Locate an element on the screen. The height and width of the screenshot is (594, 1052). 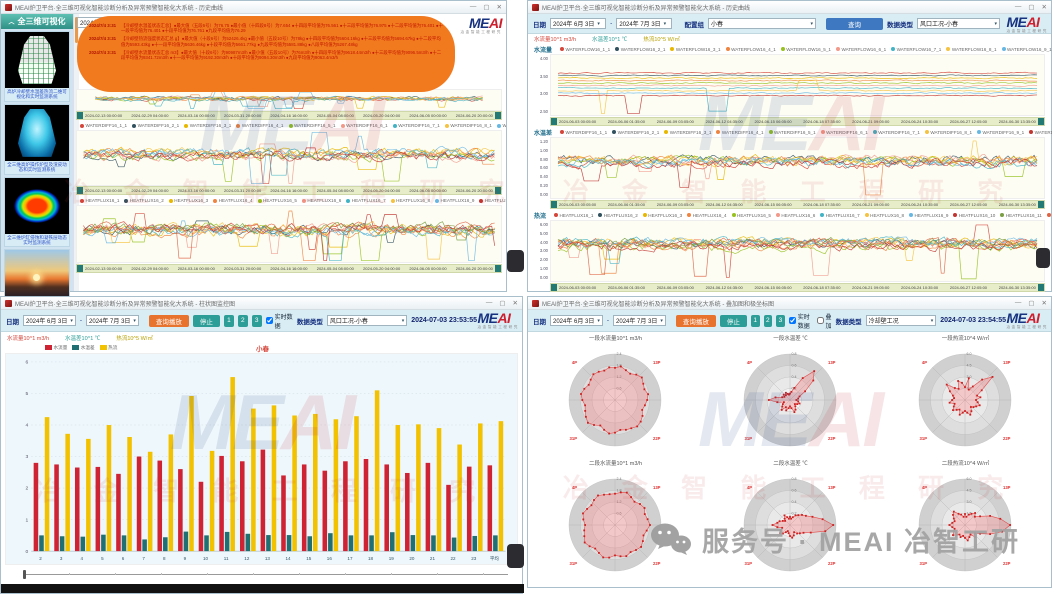
legend-item: WATERDIFF16_10_1 is located at coordinates (1040, 132).